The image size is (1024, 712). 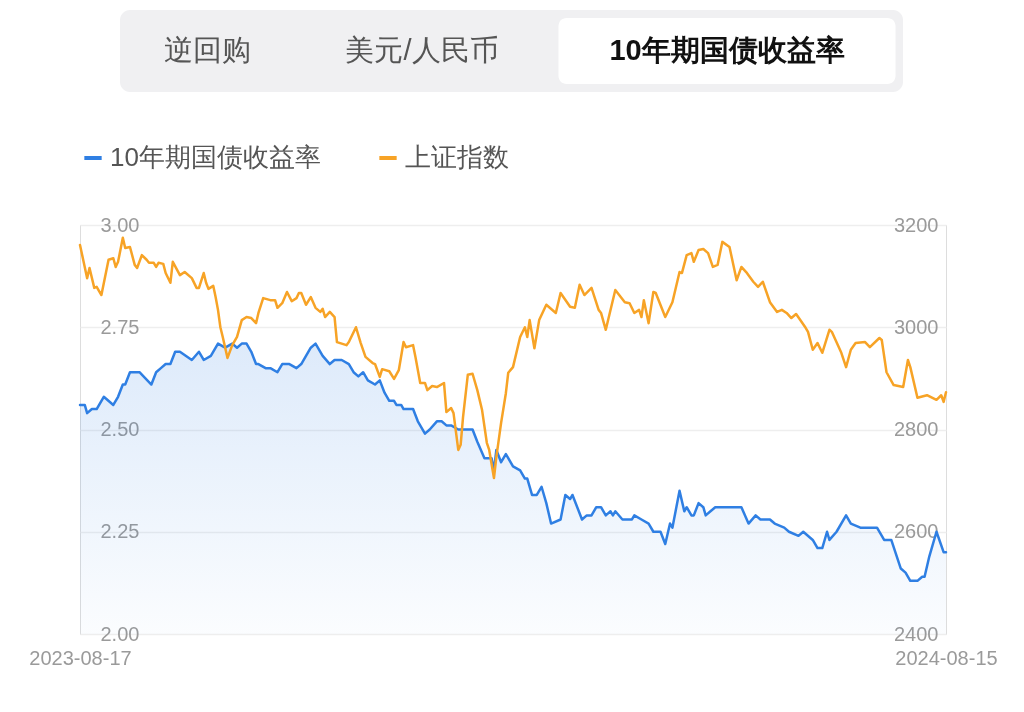 What do you see at coordinates (120, 224) in the screenshot?
I see `y-tick-label: 3.00` at bounding box center [120, 224].